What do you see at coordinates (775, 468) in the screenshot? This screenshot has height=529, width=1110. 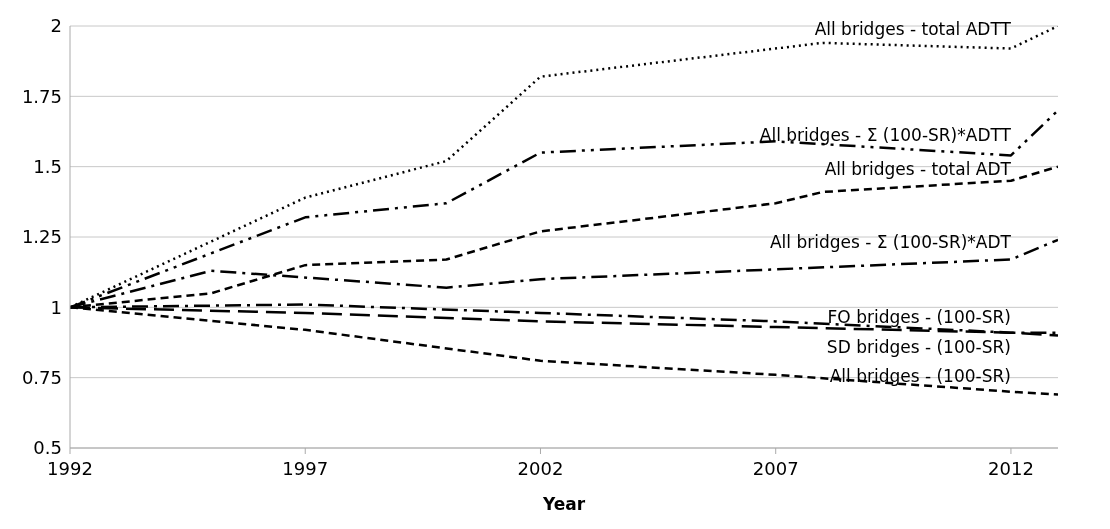 I see `x-tick-label: 2007` at bounding box center [775, 468].